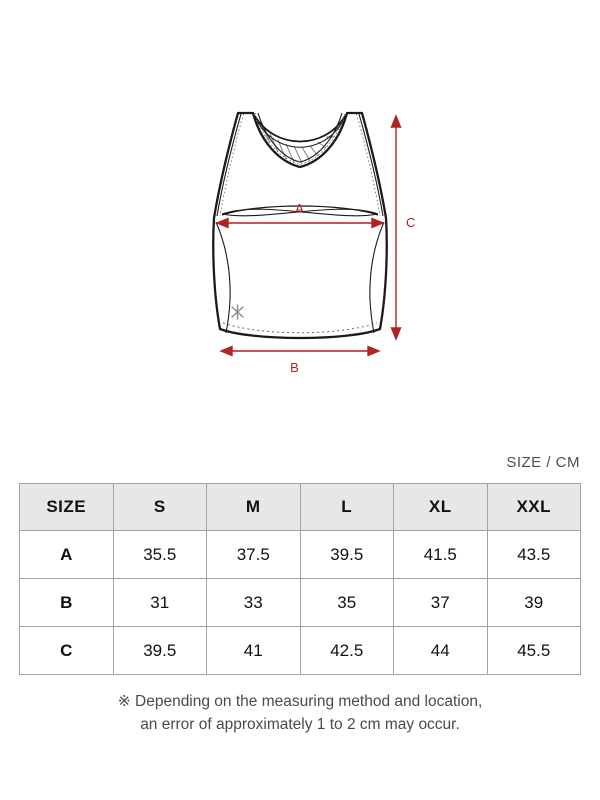 Image resolution: width=600 pixels, height=800 pixels. Describe the element at coordinates (253, 602) in the screenshot. I see `value-b-m: 33` at that location.